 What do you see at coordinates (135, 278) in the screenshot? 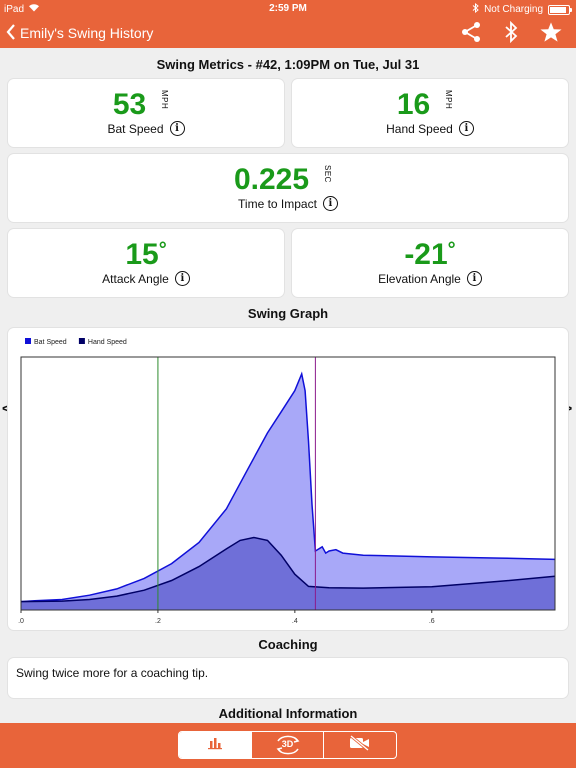
I see `attack-angle-label: Attack Angle` at bounding box center [135, 278].